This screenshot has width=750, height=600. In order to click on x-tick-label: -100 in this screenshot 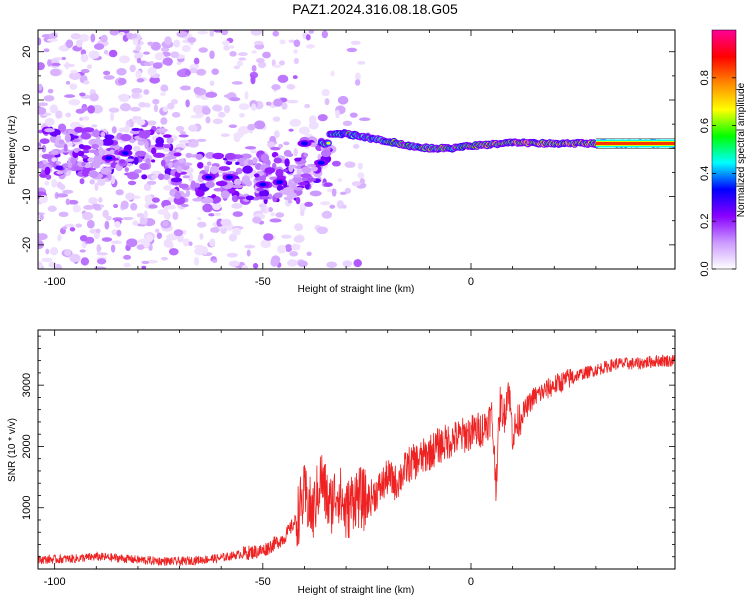, I will do `click(55, 282)`.